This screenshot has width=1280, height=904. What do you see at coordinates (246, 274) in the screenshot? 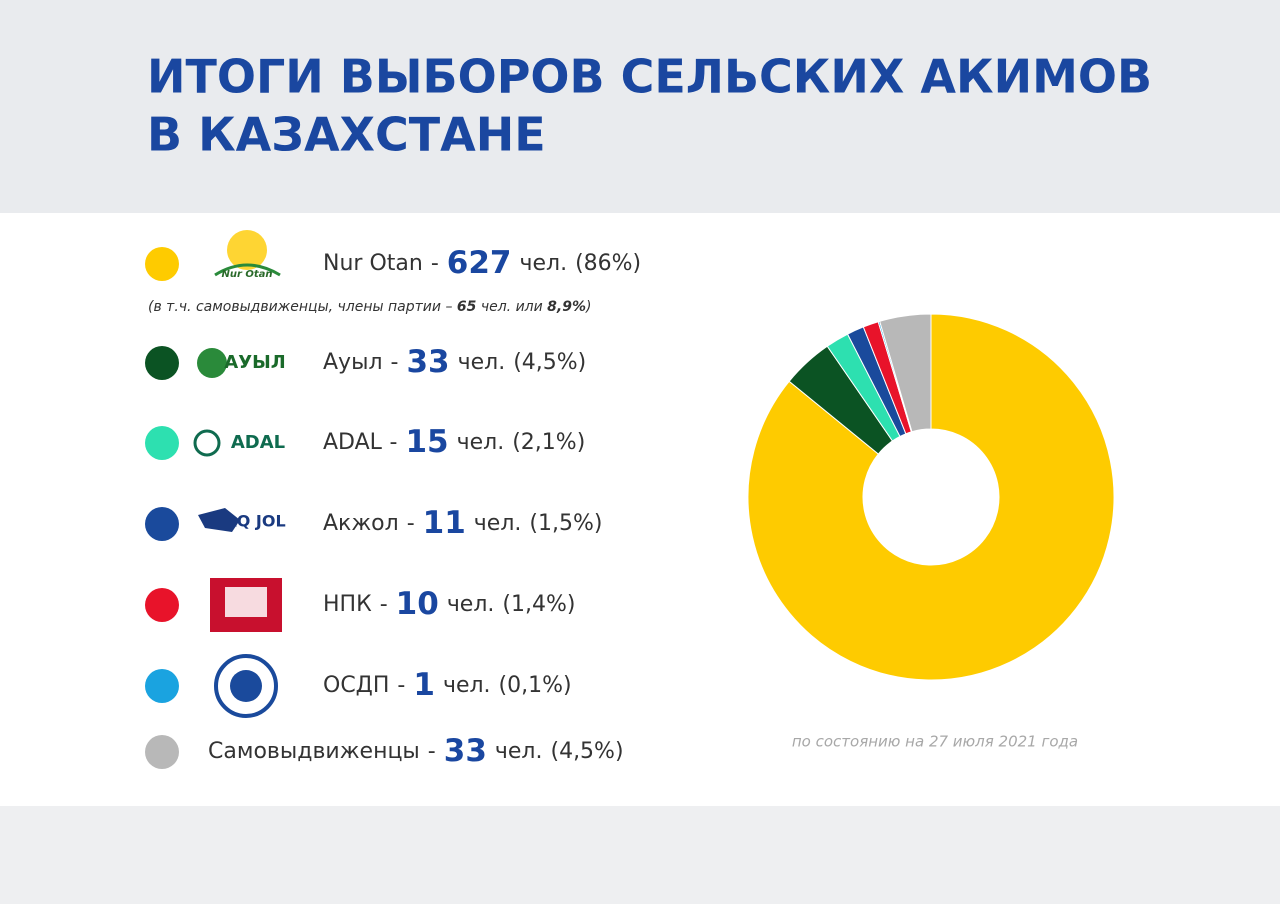
I see `logo-text: Nur Otan` at bounding box center [246, 274].